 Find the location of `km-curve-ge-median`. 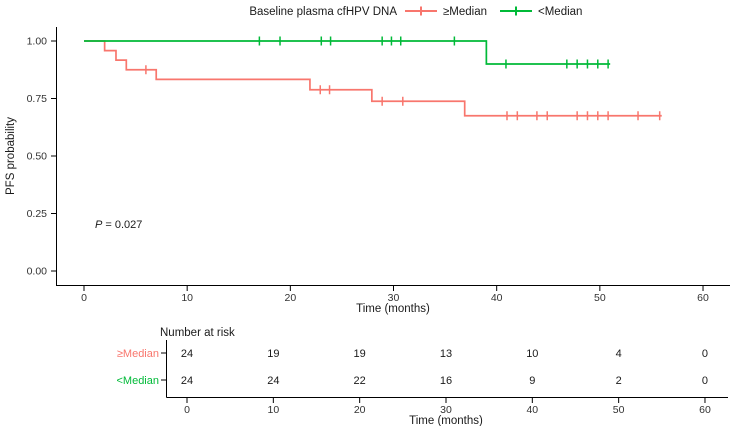

km-curve-ge-median is located at coordinates (373, 78).